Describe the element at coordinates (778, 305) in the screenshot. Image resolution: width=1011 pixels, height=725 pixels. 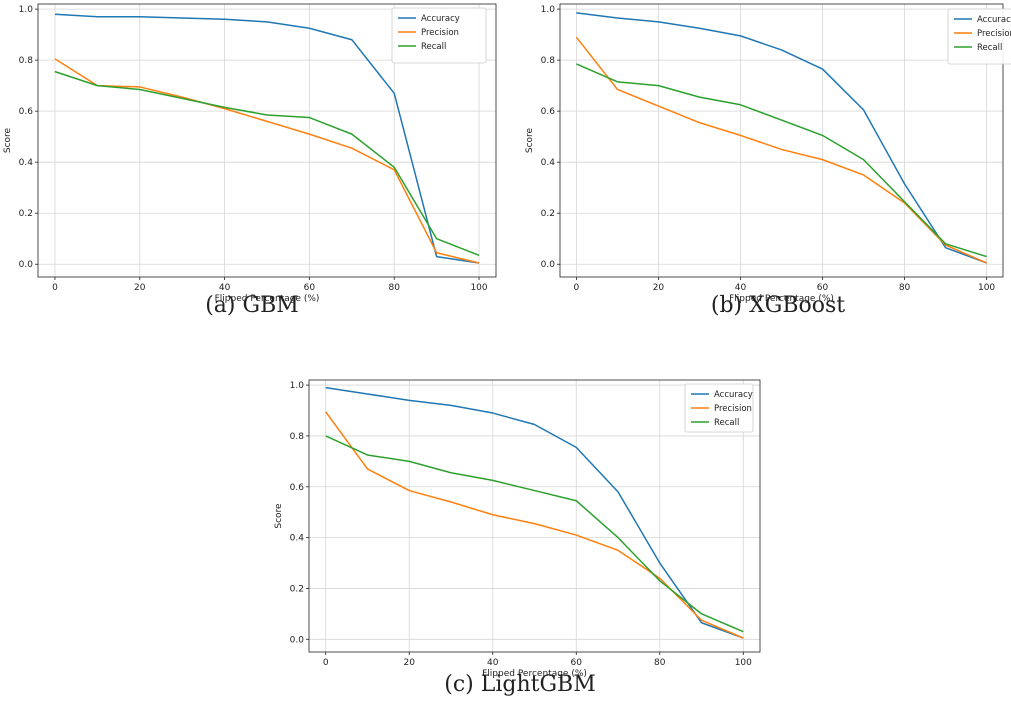
I see `caption-xgboost: (b) XGBoost` at that location.